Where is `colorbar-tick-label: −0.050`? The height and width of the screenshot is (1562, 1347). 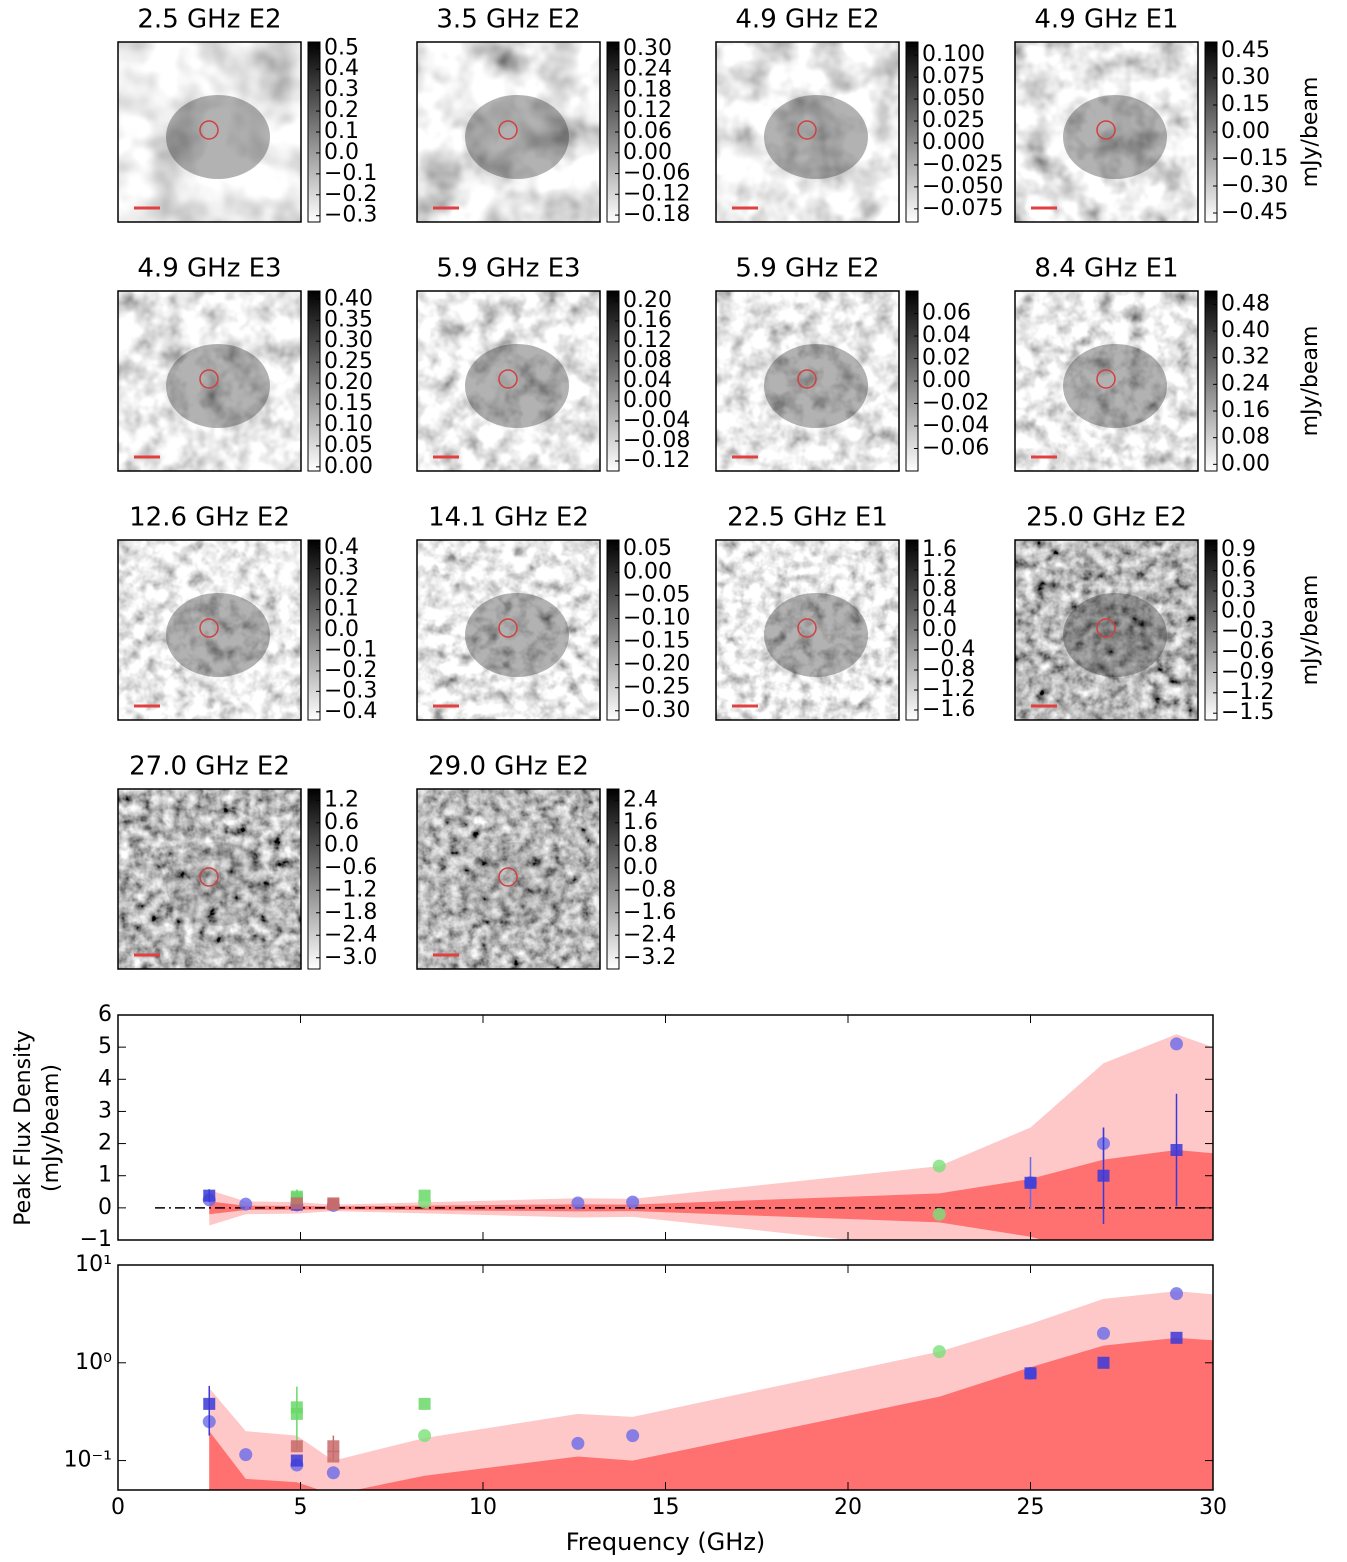 colorbar-tick-label: −0.050 is located at coordinates (962, 186).